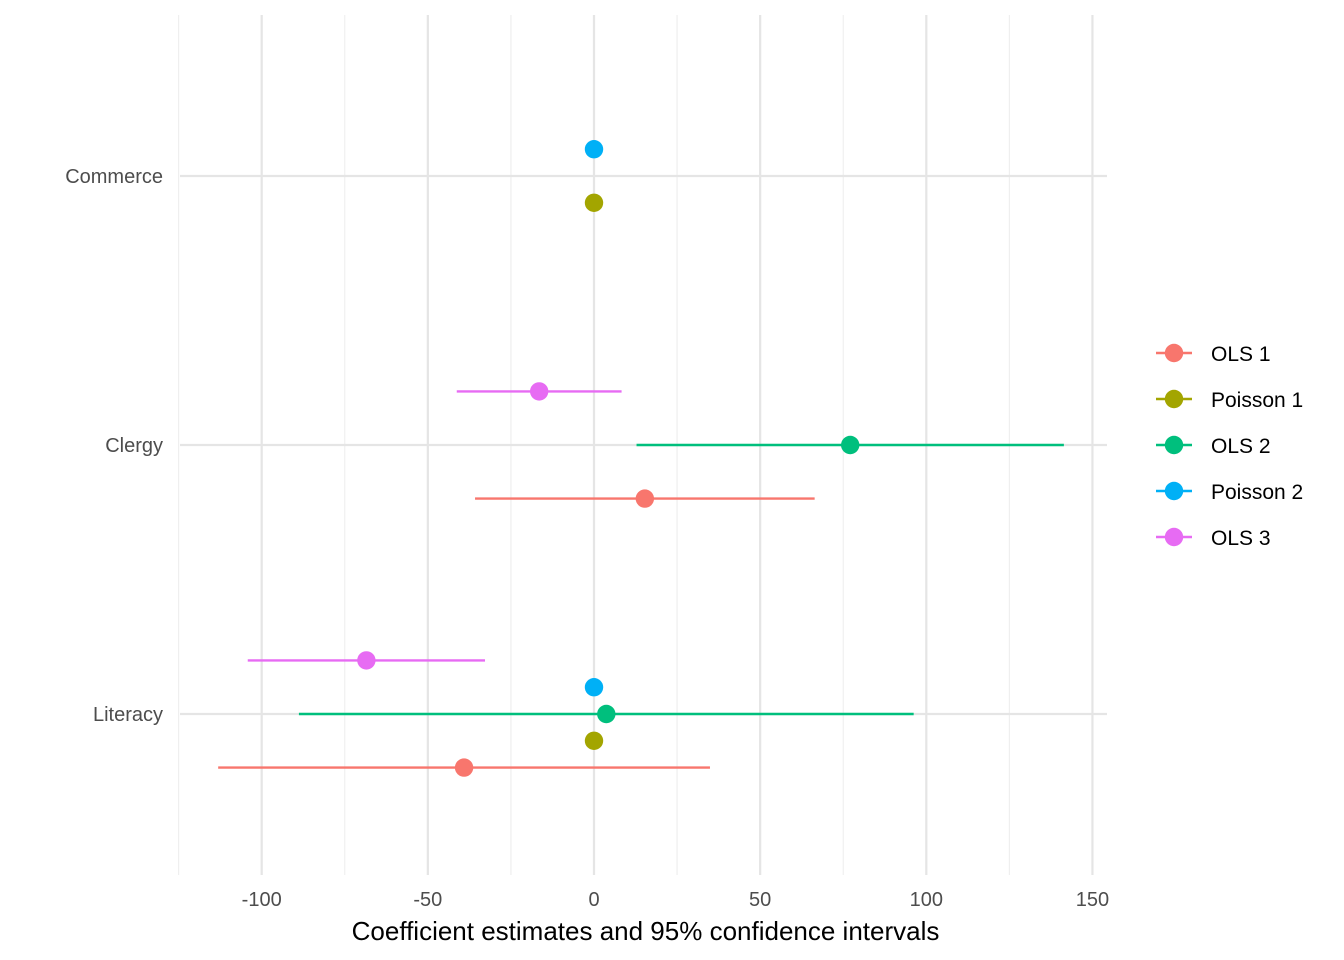 The height and width of the screenshot is (960, 1344). Describe the element at coordinates (128, 715) in the screenshot. I see `y-tick-label: Literacy` at that location.